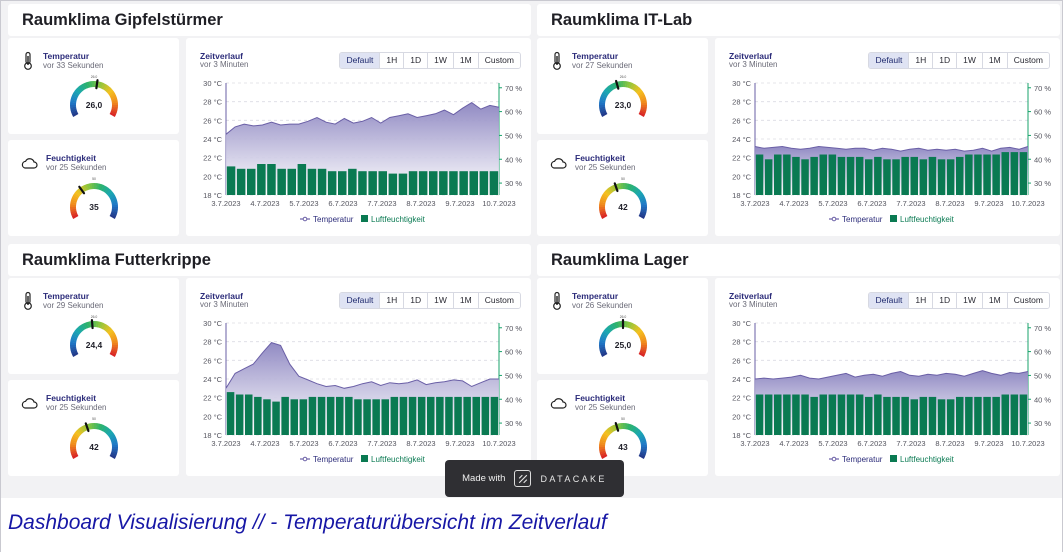  I want to click on legend-humidity: Luftfeuchtigkeit, so click(393, 219).